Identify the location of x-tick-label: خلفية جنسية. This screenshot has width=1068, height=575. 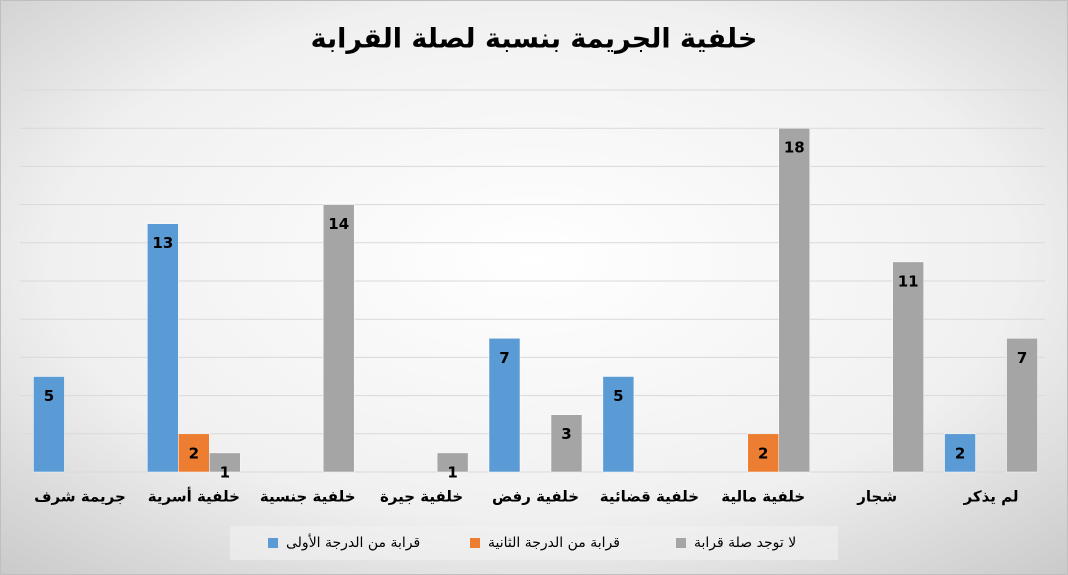
(308, 497).